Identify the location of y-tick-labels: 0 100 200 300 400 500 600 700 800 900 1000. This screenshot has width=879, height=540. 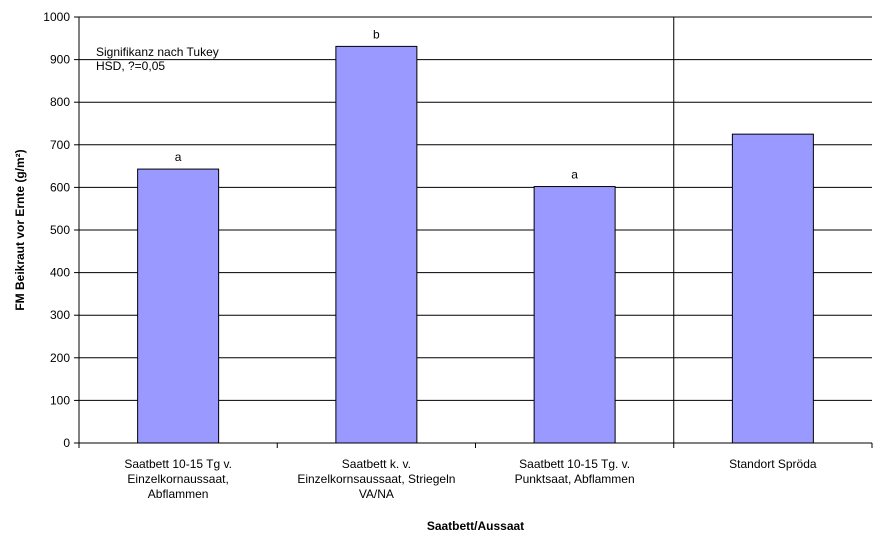
(56, 230).